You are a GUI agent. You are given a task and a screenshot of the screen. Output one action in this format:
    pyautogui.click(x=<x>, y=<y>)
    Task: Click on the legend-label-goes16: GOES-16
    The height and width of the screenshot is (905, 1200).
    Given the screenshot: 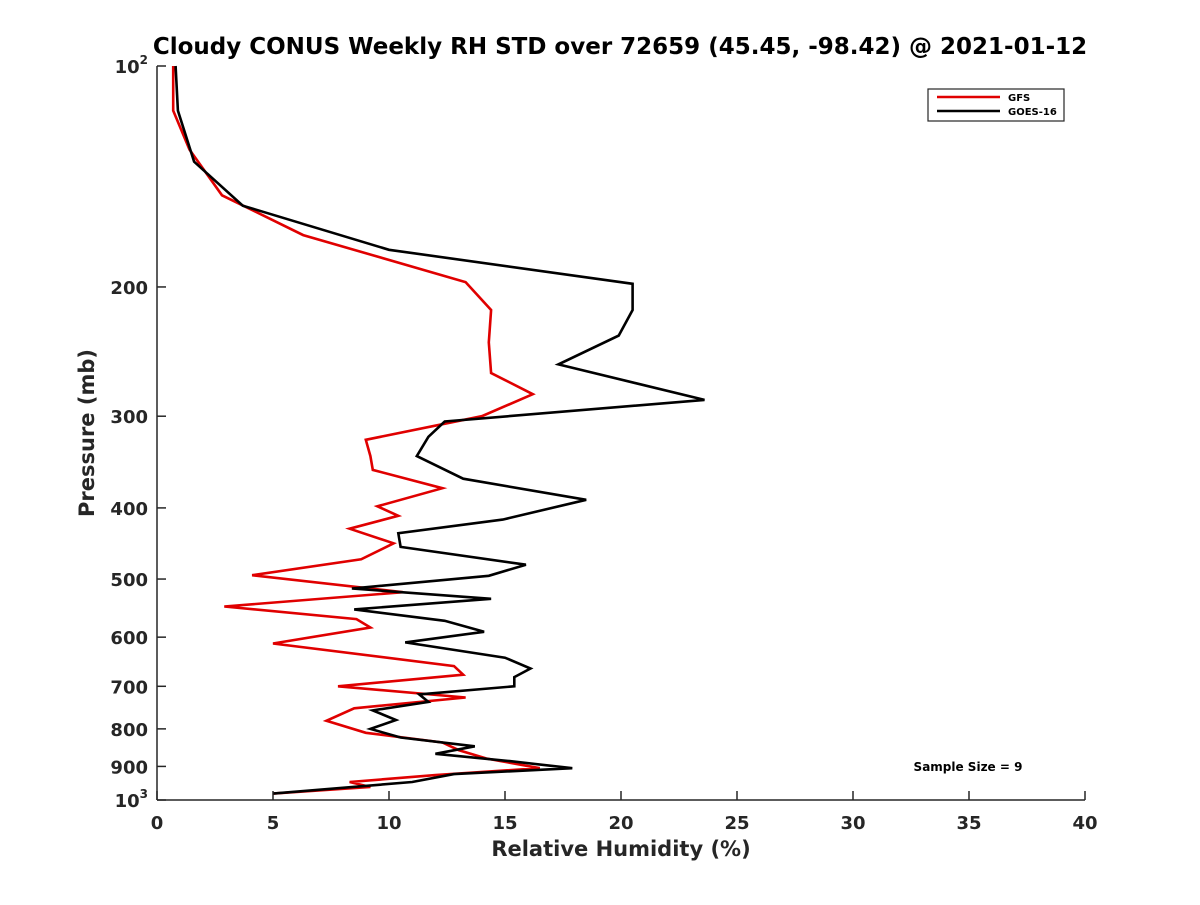 What is the action you would take?
    pyautogui.click(x=1032, y=112)
    